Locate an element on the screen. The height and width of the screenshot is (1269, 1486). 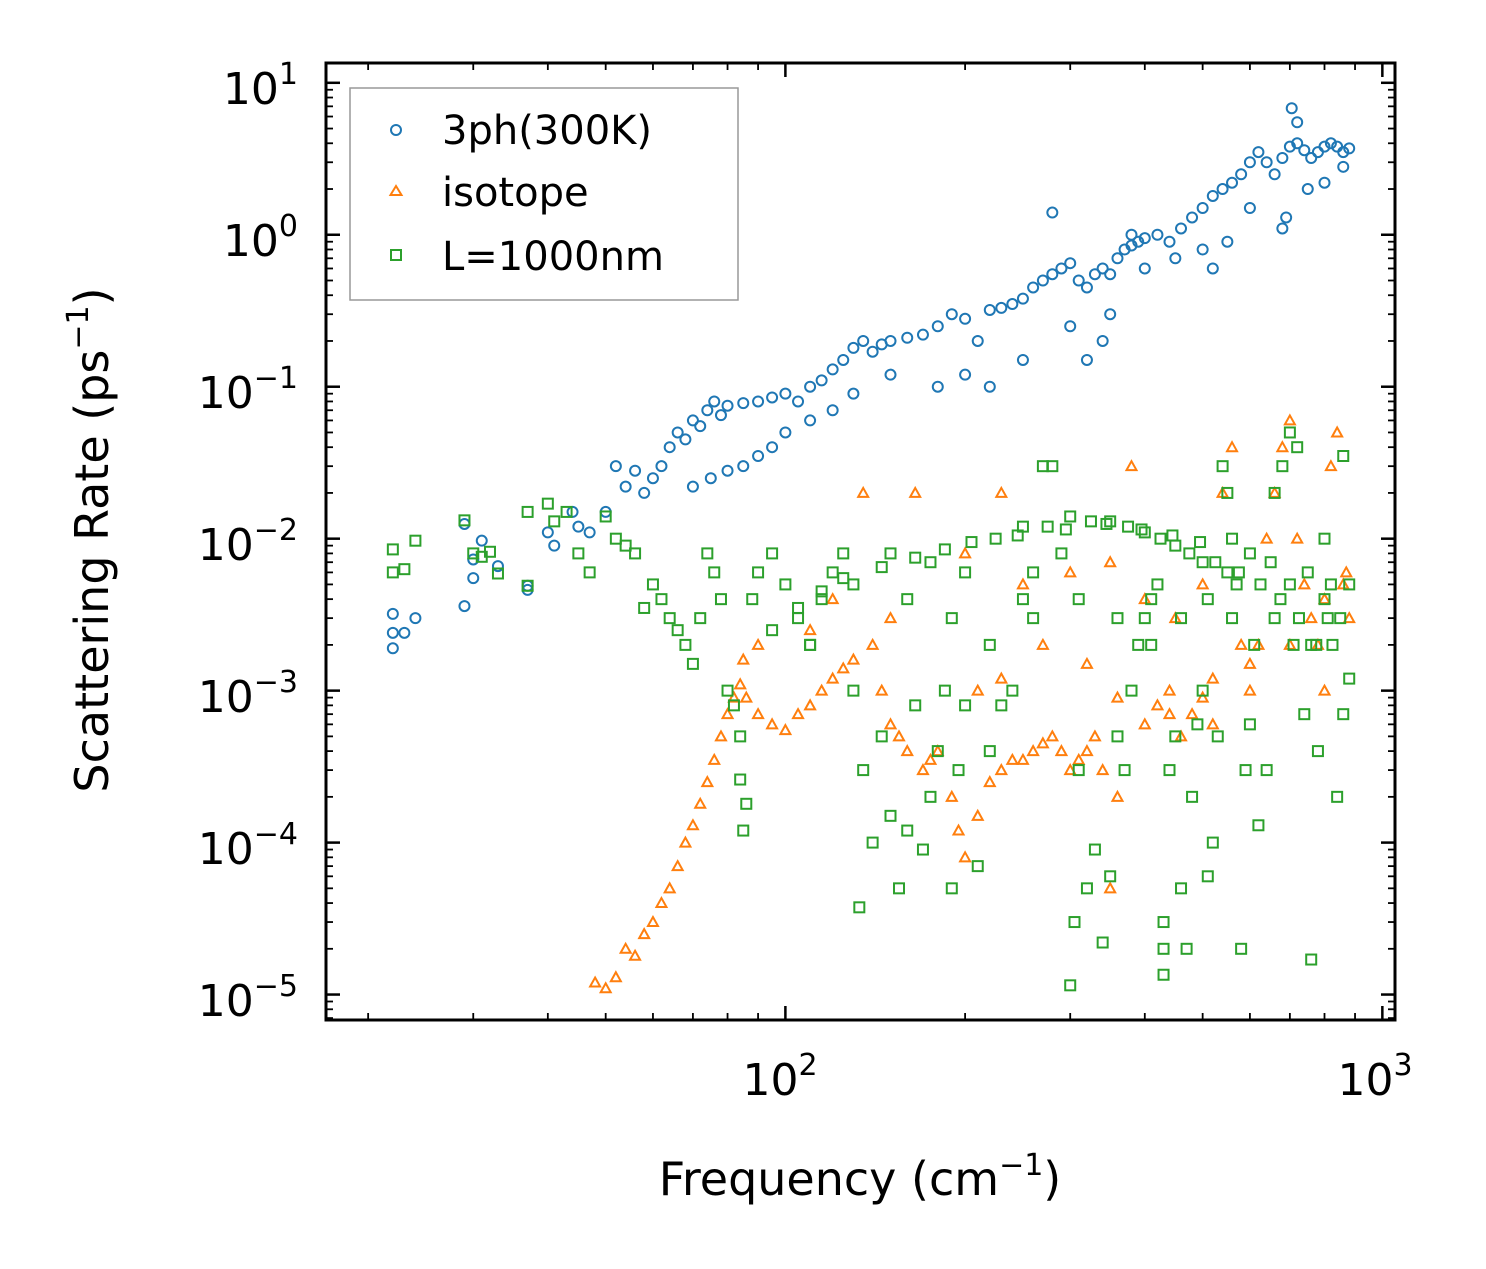
legend-label: 3ph(300K) is located at coordinates (547, 131).